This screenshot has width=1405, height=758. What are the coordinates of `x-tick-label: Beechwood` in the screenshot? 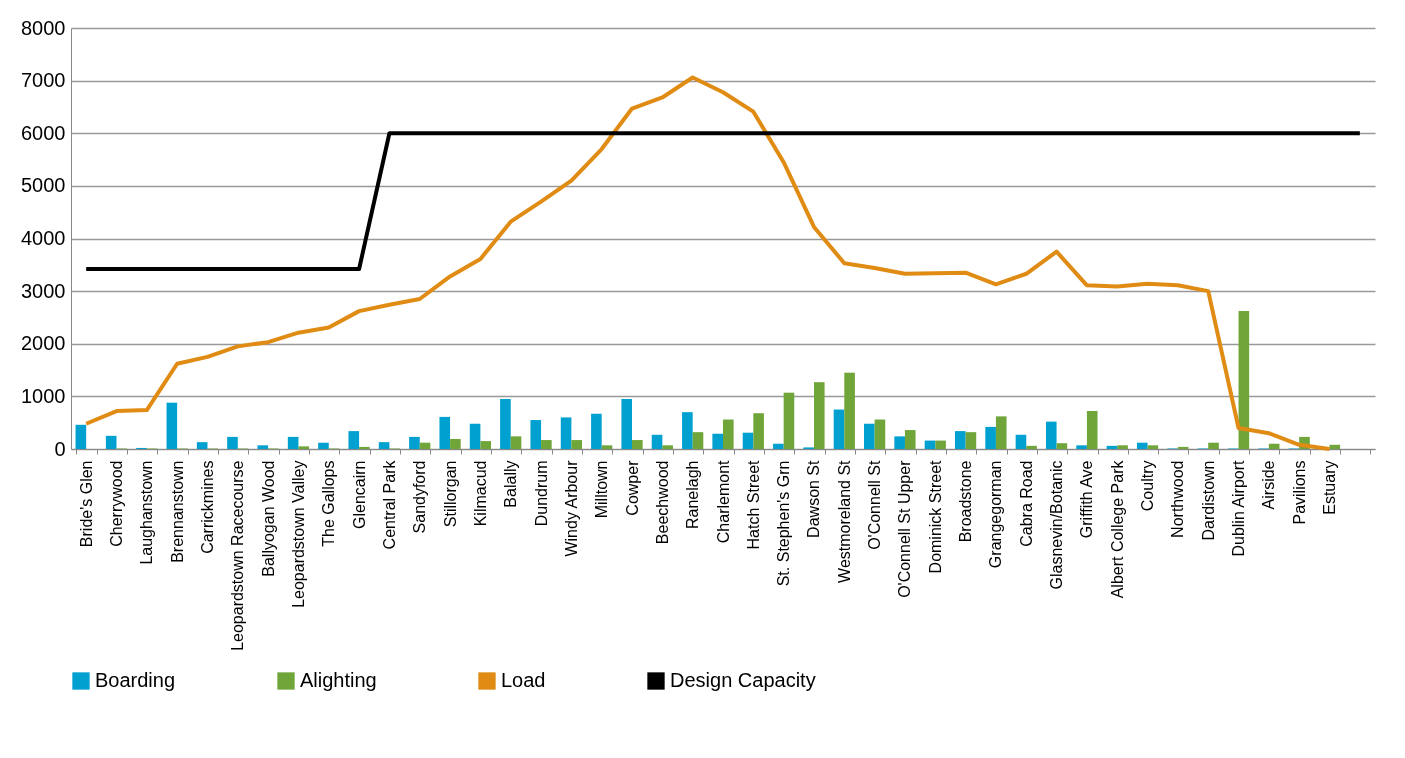 It's located at (662, 502).